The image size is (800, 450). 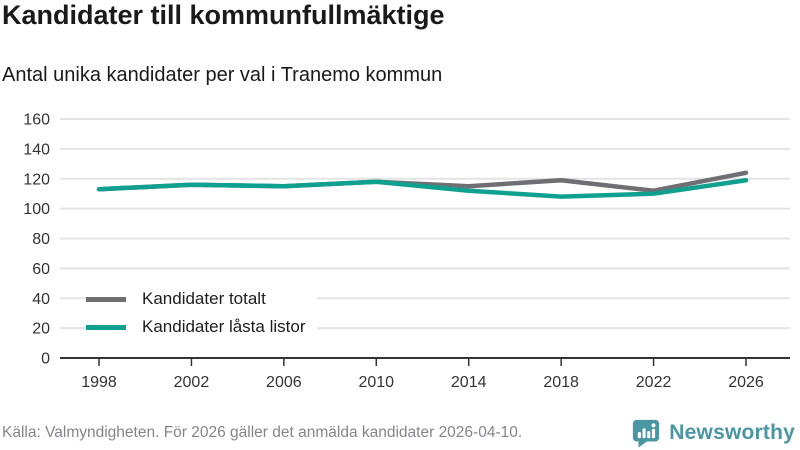 I want to click on y-tick-label: 20, so click(x=41, y=329).